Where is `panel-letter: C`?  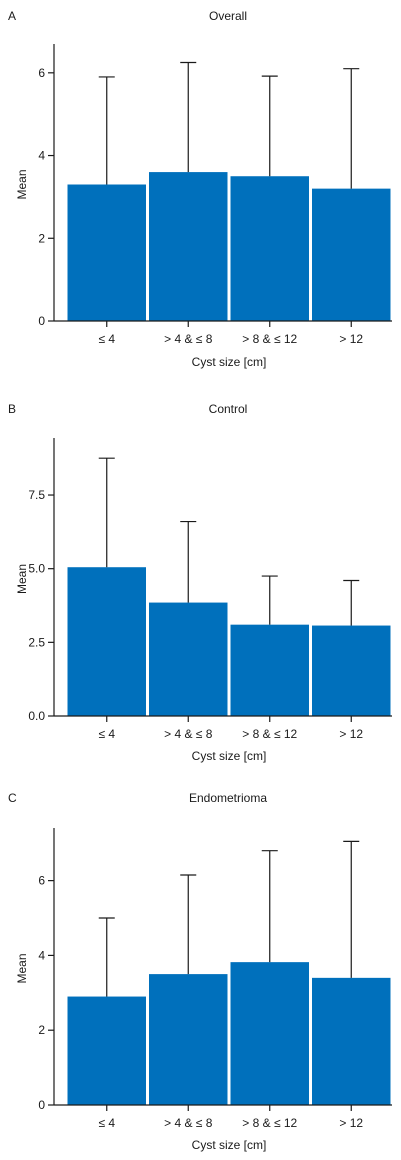
panel-letter: C is located at coordinates (12, 798).